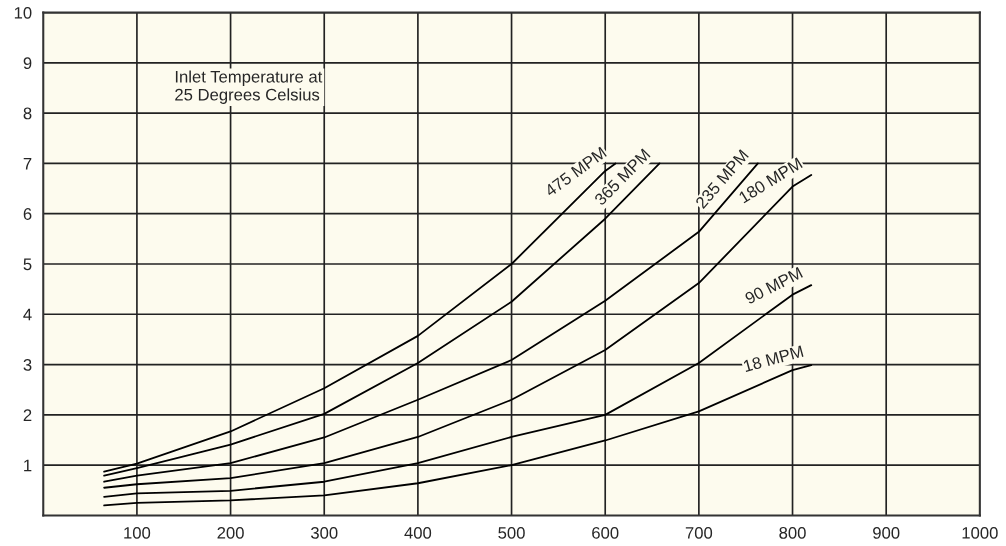  I want to click on y-tick-label: 2, so click(27, 415).